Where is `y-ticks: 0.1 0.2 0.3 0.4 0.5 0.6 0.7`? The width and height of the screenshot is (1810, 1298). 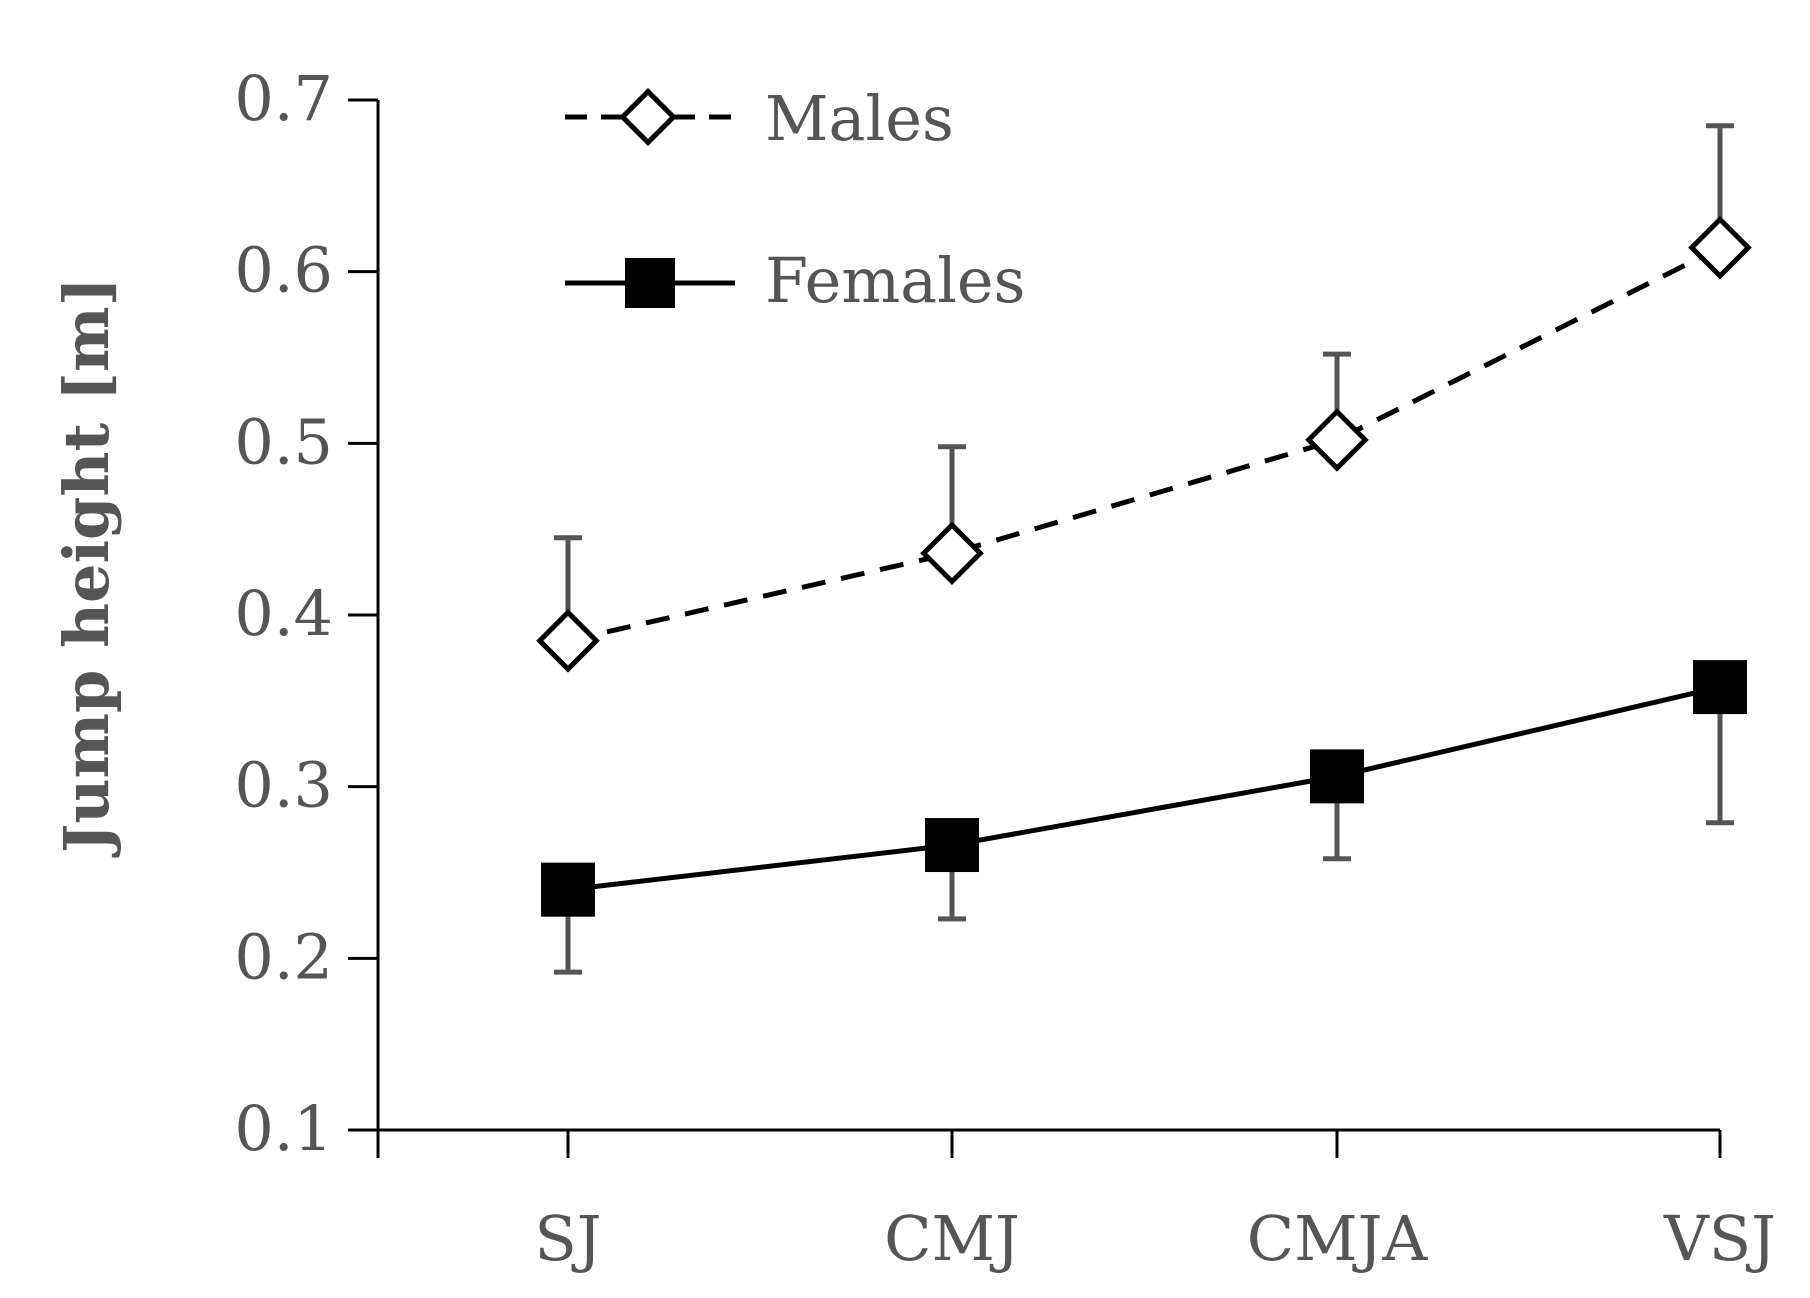 y-ticks: 0.1 0.2 0.3 0.4 0.5 0.6 0.7 is located at coordinates (306, 613).